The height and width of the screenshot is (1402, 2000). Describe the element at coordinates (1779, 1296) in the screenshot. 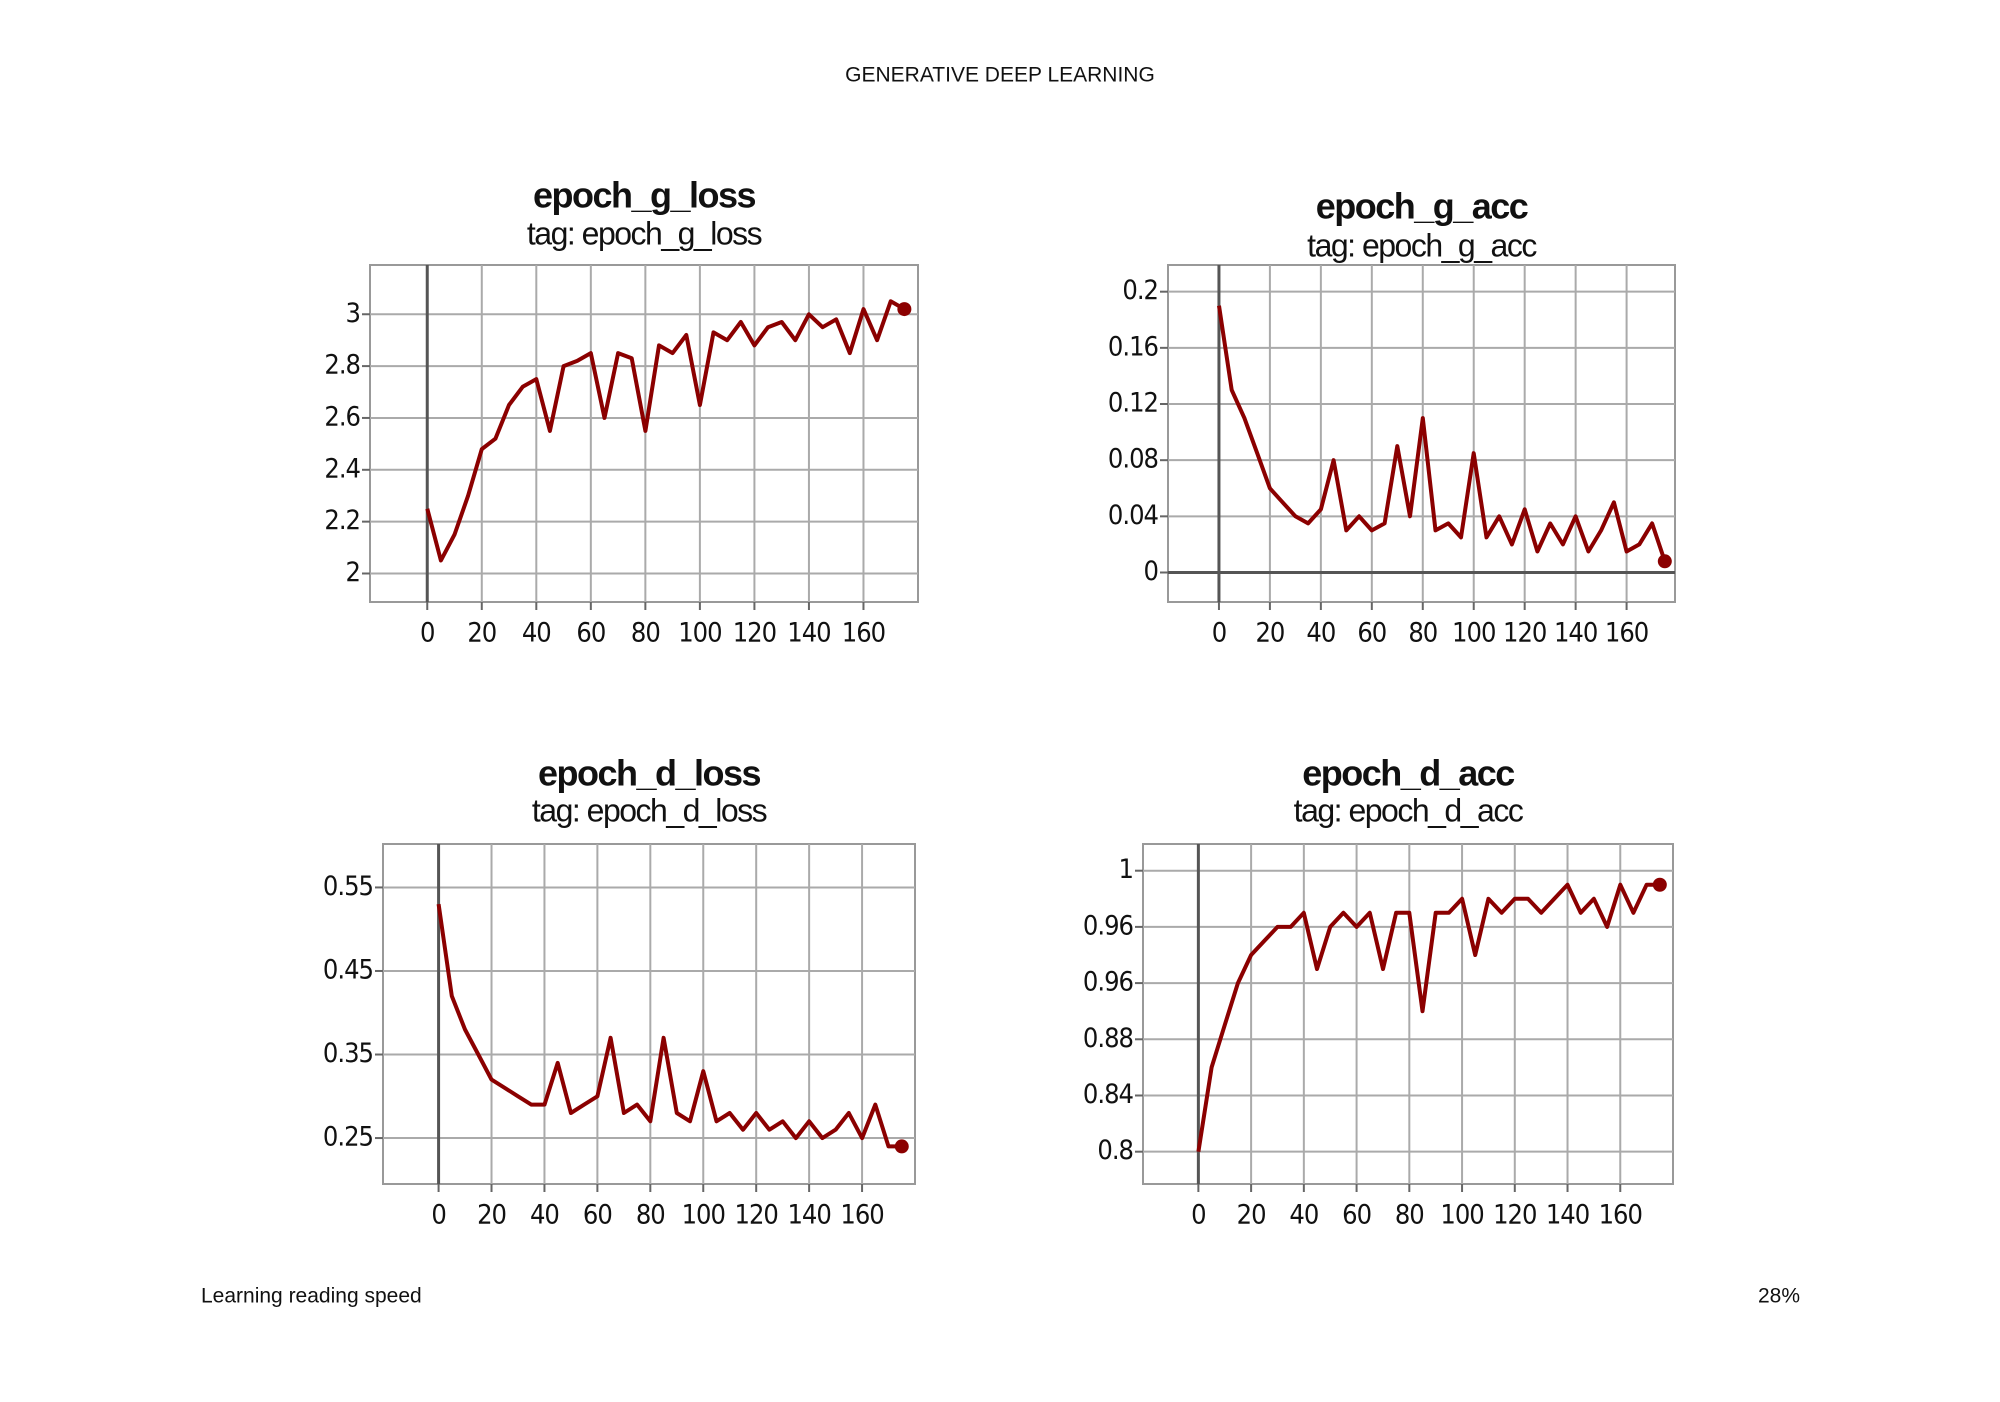

I see `progress-percent: 28%` at that location.